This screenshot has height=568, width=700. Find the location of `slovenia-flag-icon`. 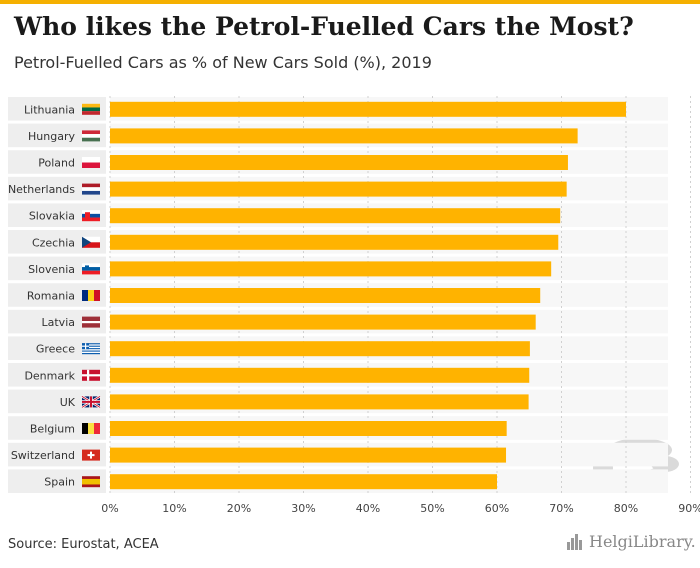

slovenia-flag-icon is located at coordinates (91, 269).